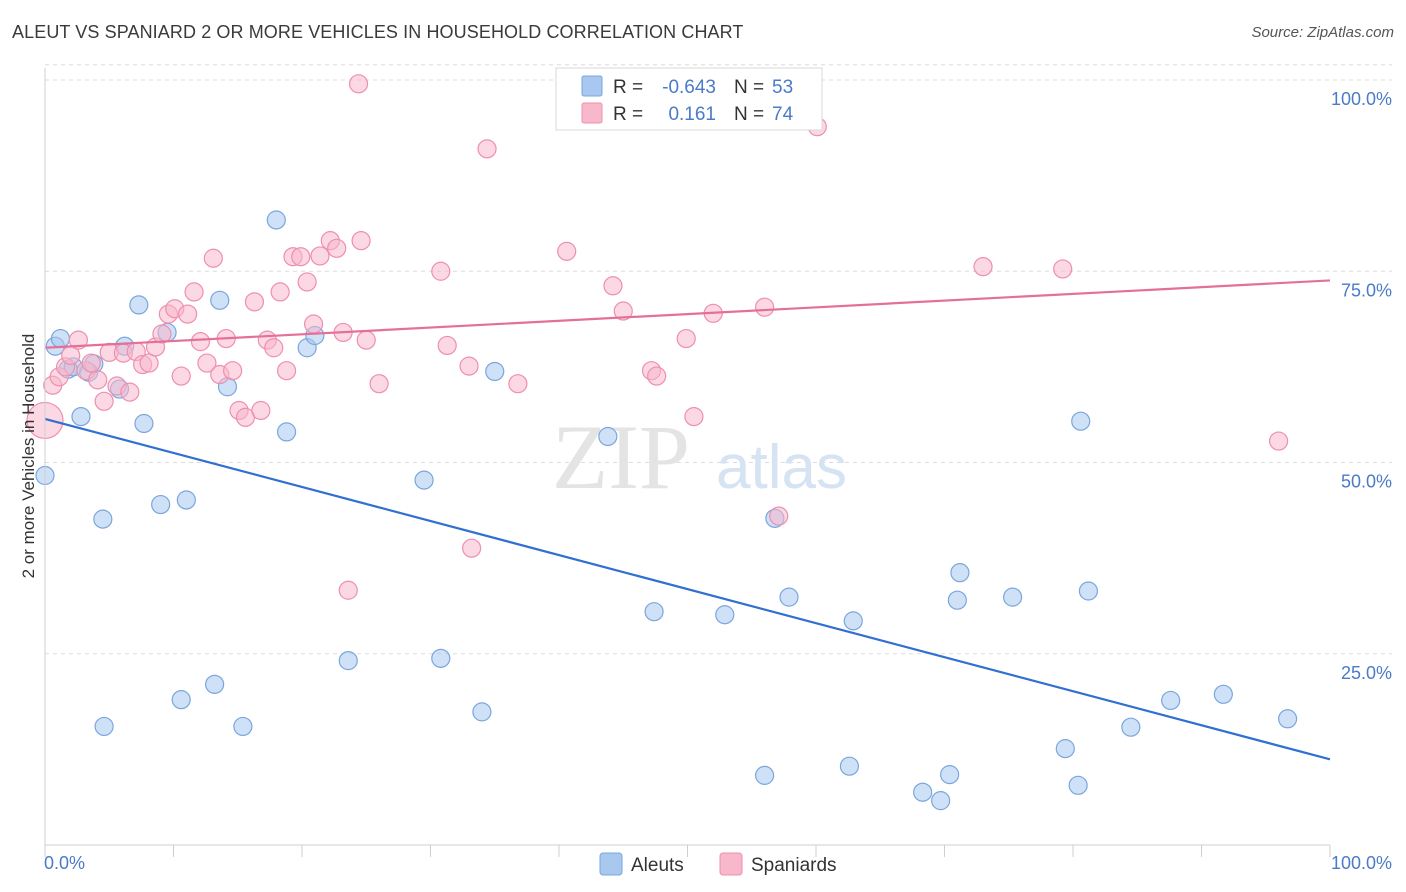 Image resolution: width=1406 pixels, height=892 pixels. Describe the element at coordinates (621, 457) in the screenshot. I see `watermark-zip: ZIP` at that location.